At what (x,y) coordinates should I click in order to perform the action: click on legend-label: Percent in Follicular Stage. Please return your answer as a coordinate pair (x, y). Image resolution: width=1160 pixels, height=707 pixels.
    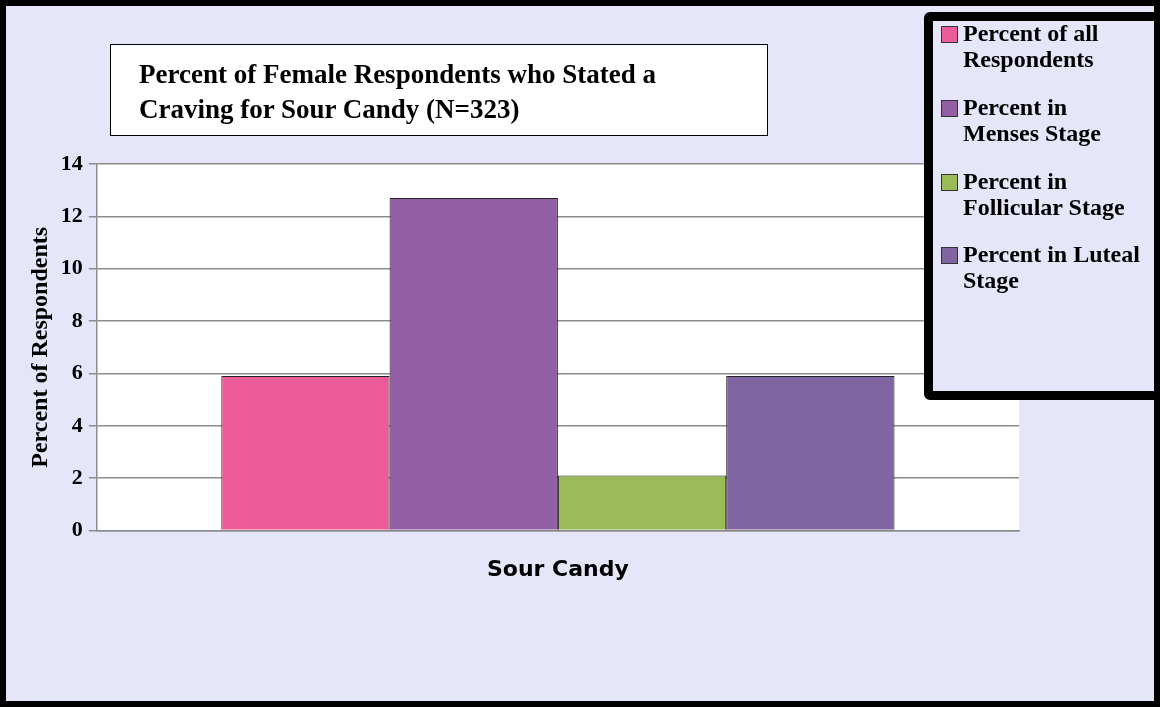
    Looking at the image, I should click on (1044, 194).